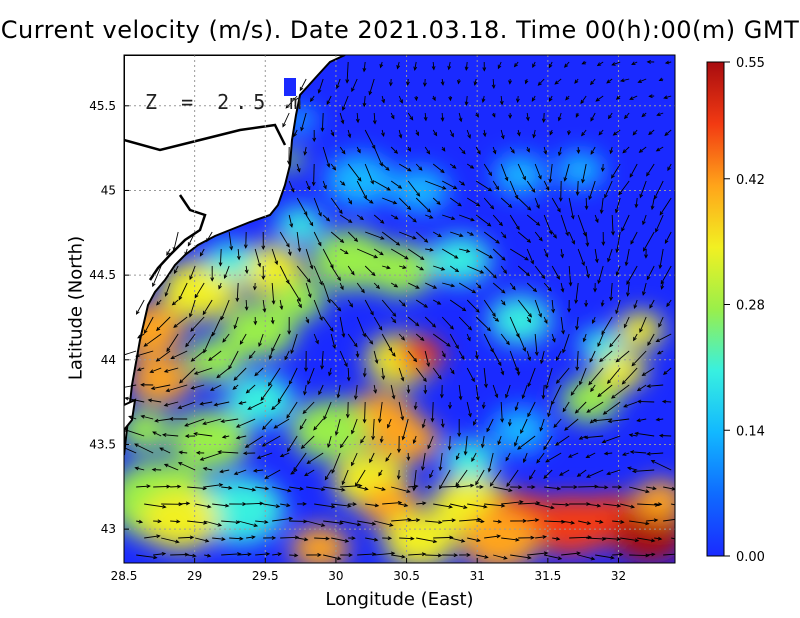 The height and width of the screenshot is (618, 800). Describe the element at coordinates (399, 599) in the screenshot. I see `x-axis-label: Longitude (East)` at that location.